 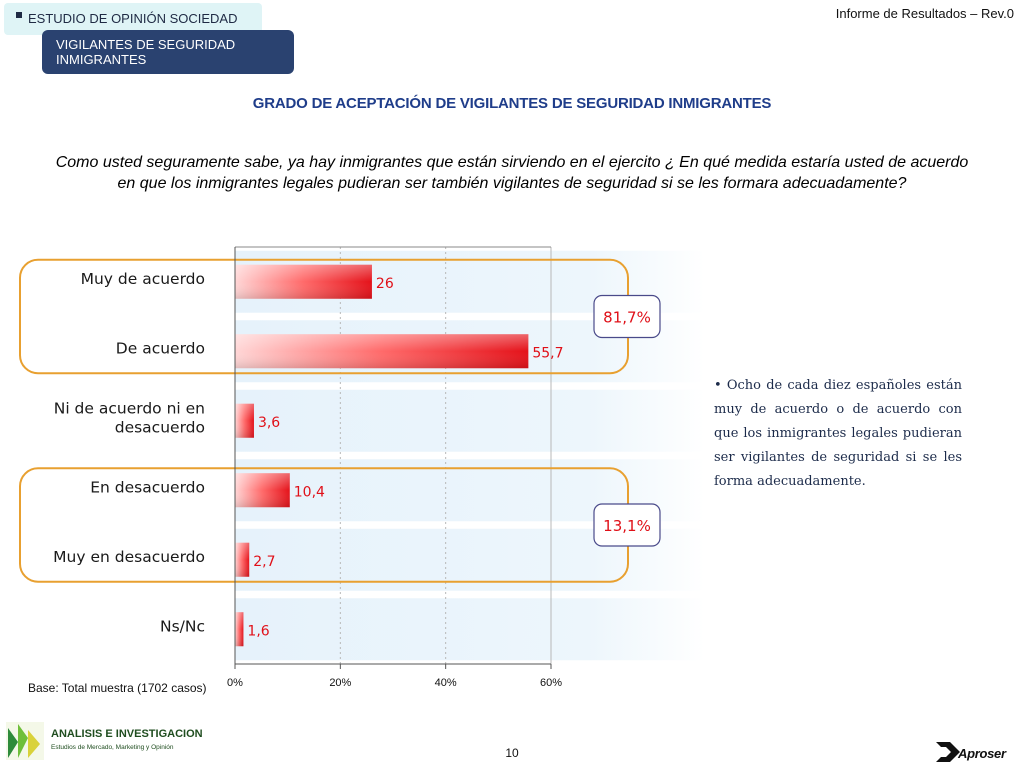 I want to click on section-title-box: VIGILANTES DE SEGURIDAD INMIGRANTES, so click(x=168, y=52).